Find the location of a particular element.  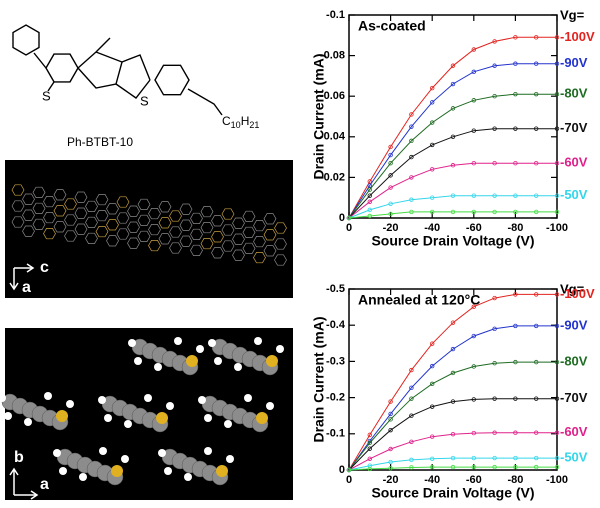

legend-label: -80V is located at coordinates (574, 93).